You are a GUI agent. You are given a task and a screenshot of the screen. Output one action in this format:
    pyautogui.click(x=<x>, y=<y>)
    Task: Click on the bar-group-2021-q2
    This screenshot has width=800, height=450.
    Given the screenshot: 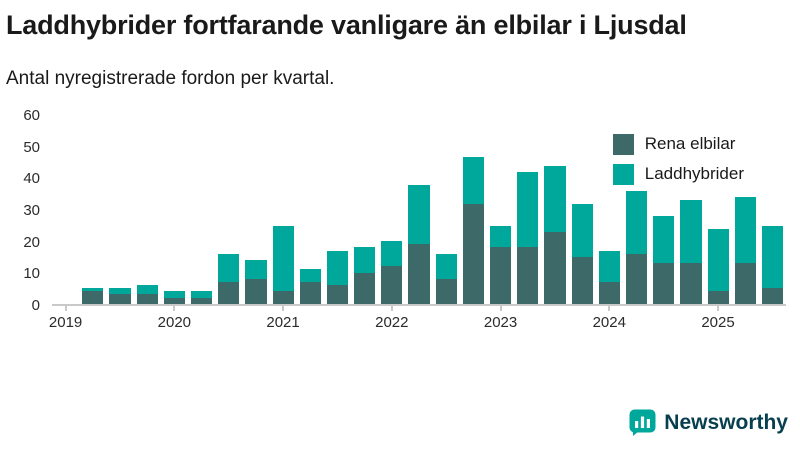 What is the action you would take?
    pyautogui.click(x=310, y=210)
    